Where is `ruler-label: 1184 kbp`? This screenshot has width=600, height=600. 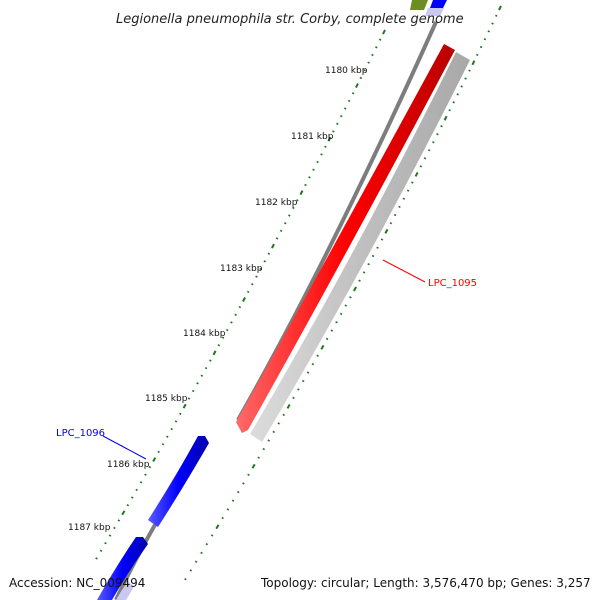
ruler-label: 1184 kbp is located at coordinates (204, 334).